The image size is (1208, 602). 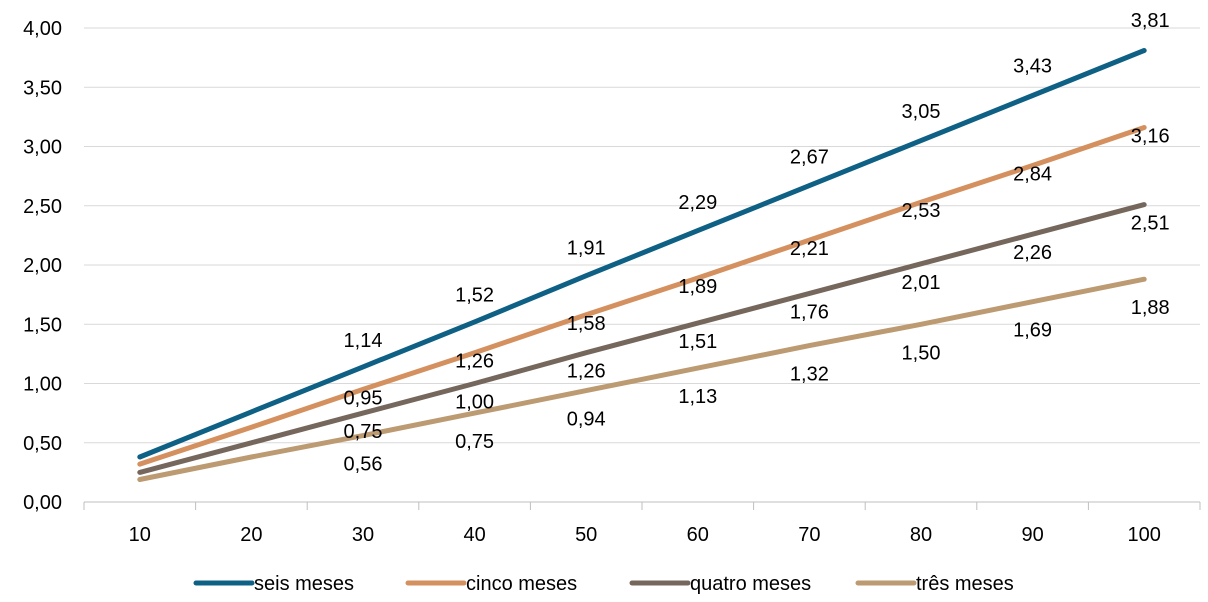 I want to click on y-tick-label: 0,00, so click(x=42, y=503).